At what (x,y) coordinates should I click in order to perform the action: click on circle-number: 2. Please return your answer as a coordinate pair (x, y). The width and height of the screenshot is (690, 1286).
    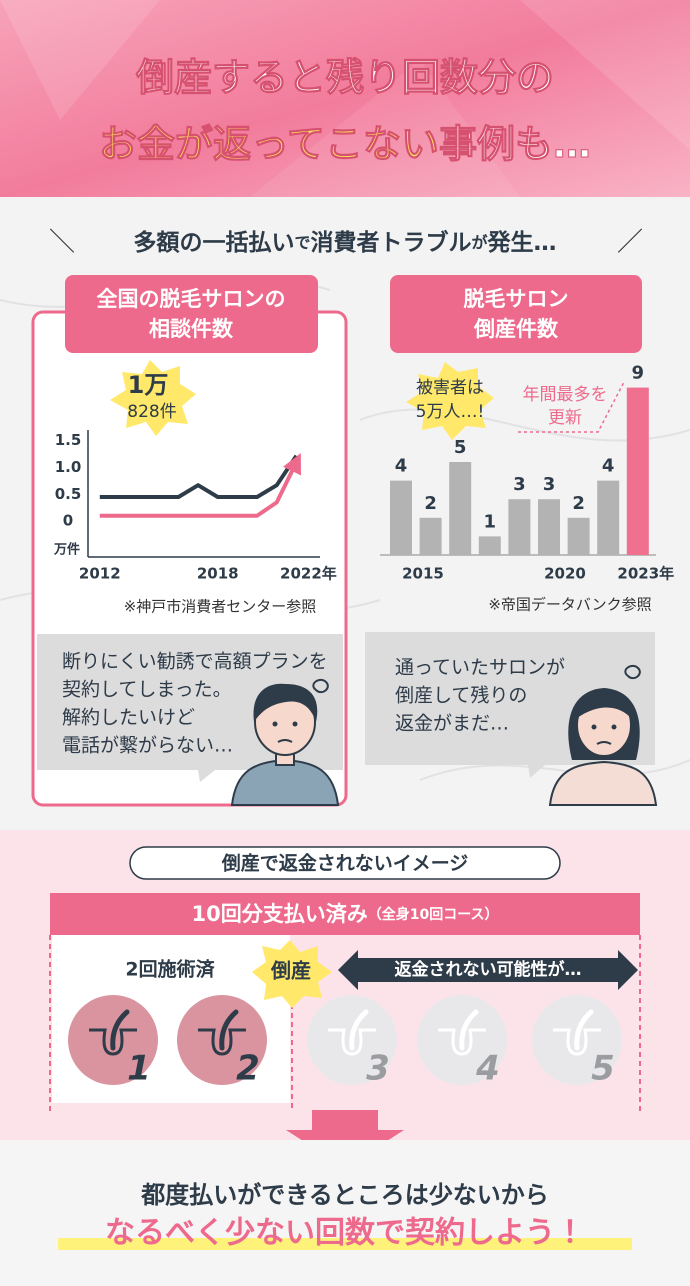
    Looking at the image, I should click on (248, 1069).